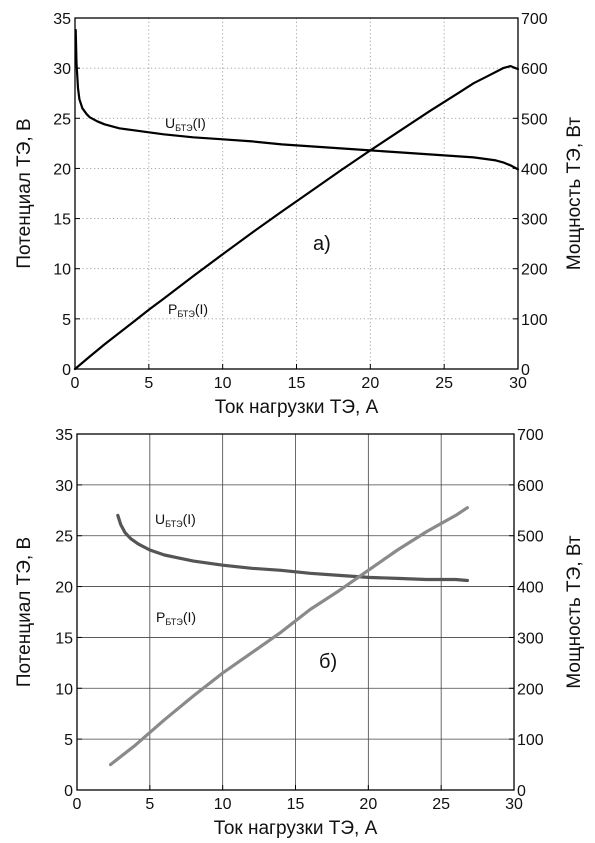  I want to click on panel-a-xlabel: Ток нагрузки ТЭ, А, so click(297, 407).